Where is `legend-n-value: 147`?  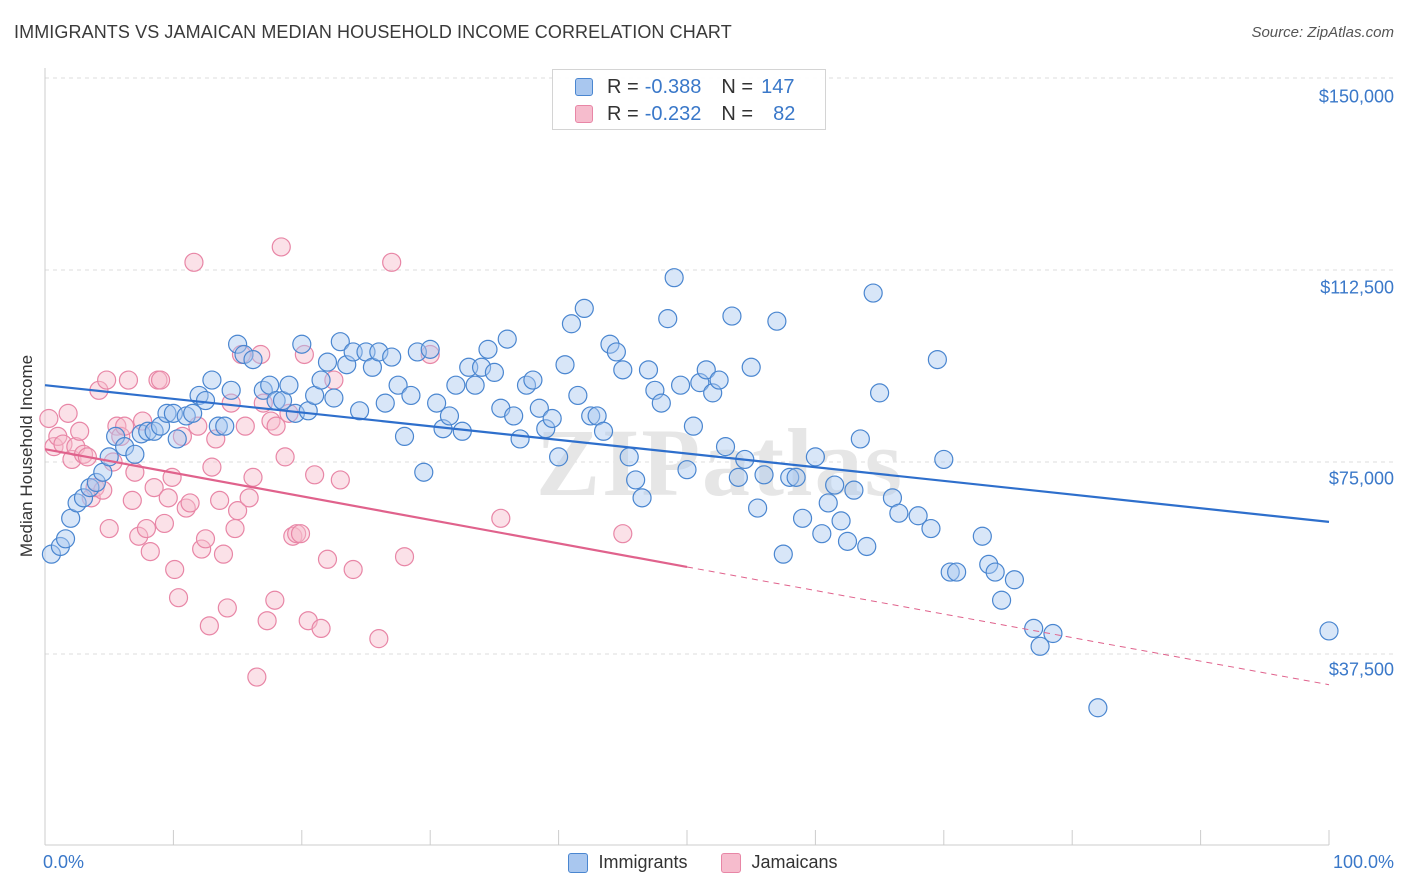
legend-n-value: 147 is located at coordinates (778, 86).